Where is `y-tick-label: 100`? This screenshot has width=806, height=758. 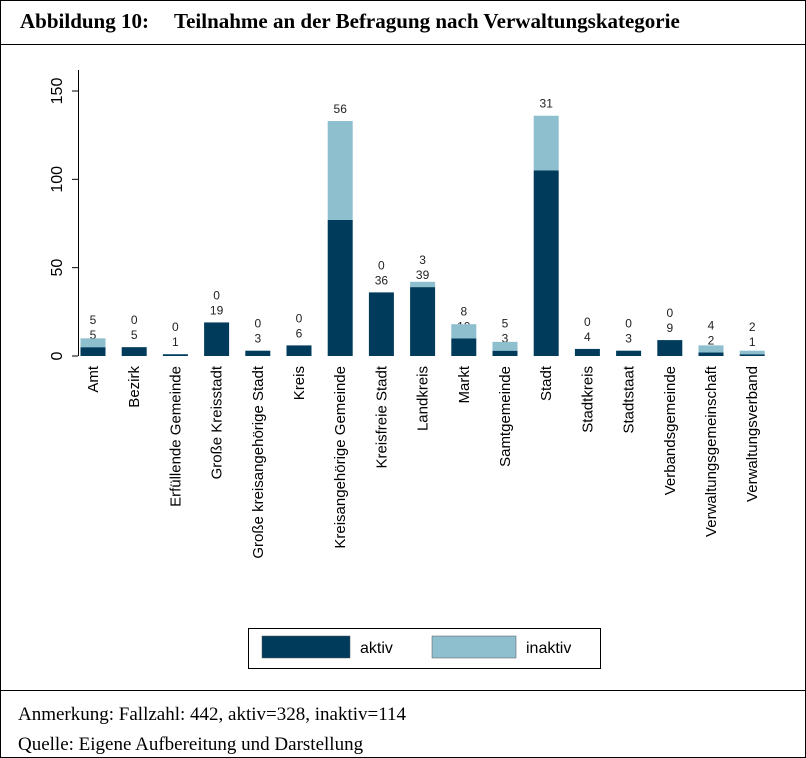
y-tick-label: 100 is located at coordinates (57, 179).